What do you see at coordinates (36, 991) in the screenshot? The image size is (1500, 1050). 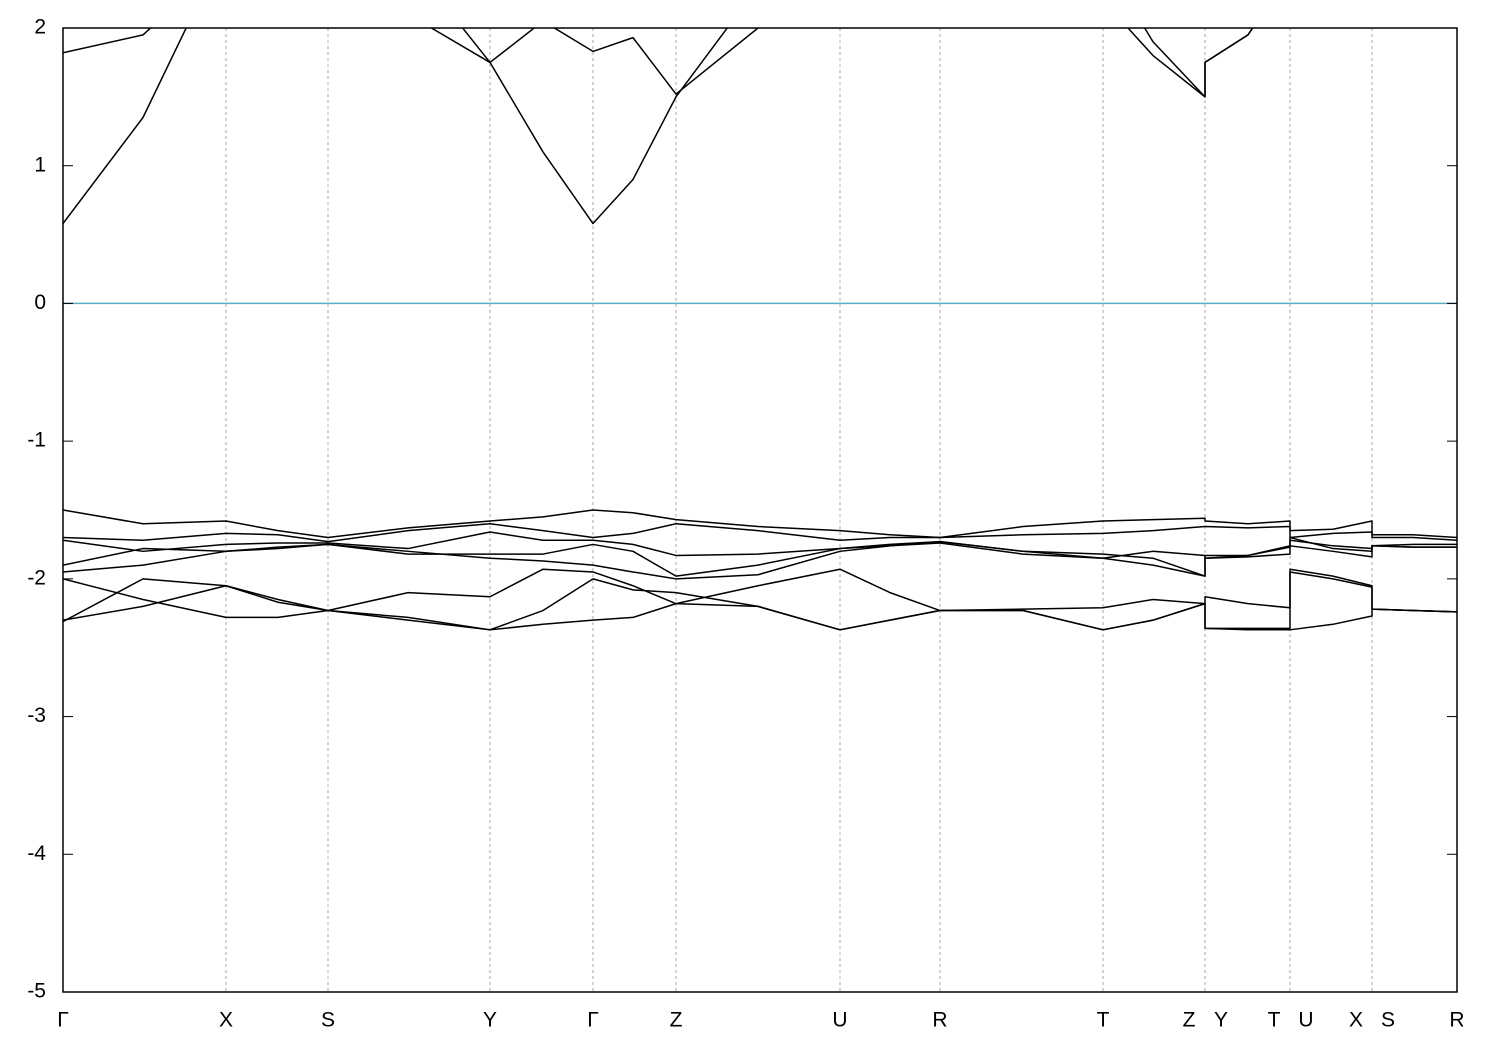 I see `y-tick-label: -5` at bounding box center [36, 991].